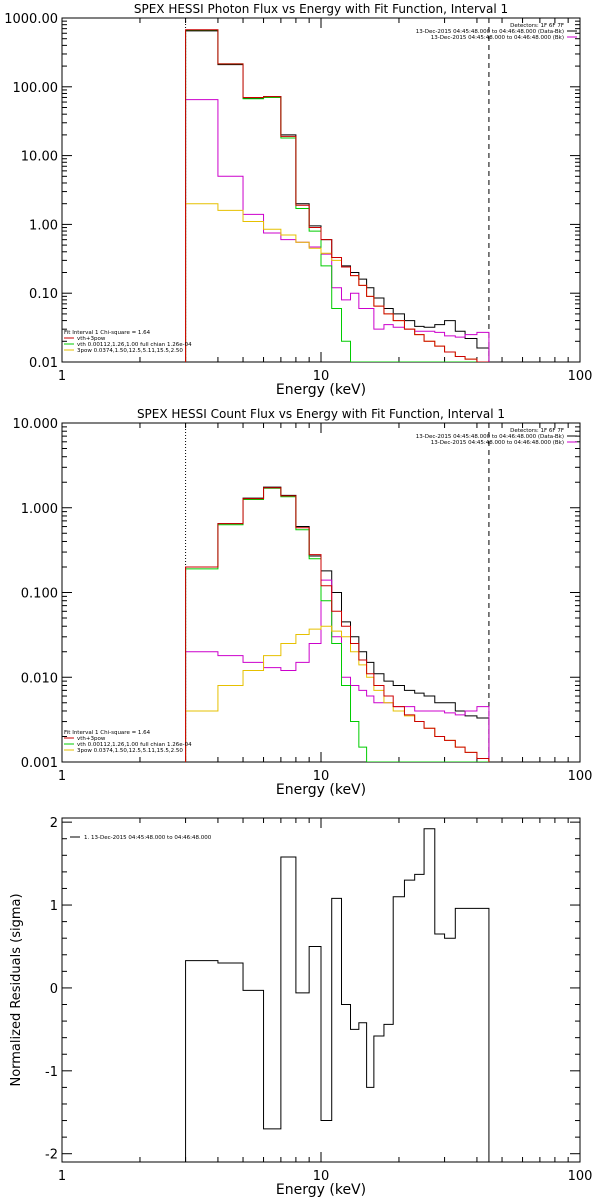 The width and height of the screenshot is (600, 1200). Describe the element at coordinates (54, 823) in the screenshot. I see `y-tick-label: 2` at that location.